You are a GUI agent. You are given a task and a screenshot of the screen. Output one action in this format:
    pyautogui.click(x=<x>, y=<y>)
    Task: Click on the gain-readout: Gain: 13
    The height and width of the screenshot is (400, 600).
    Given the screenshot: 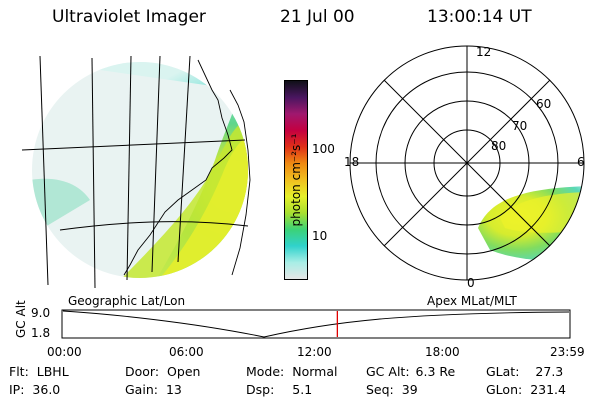 What is the action you would take?
    pyautogui.click(x=153, y=389)
    